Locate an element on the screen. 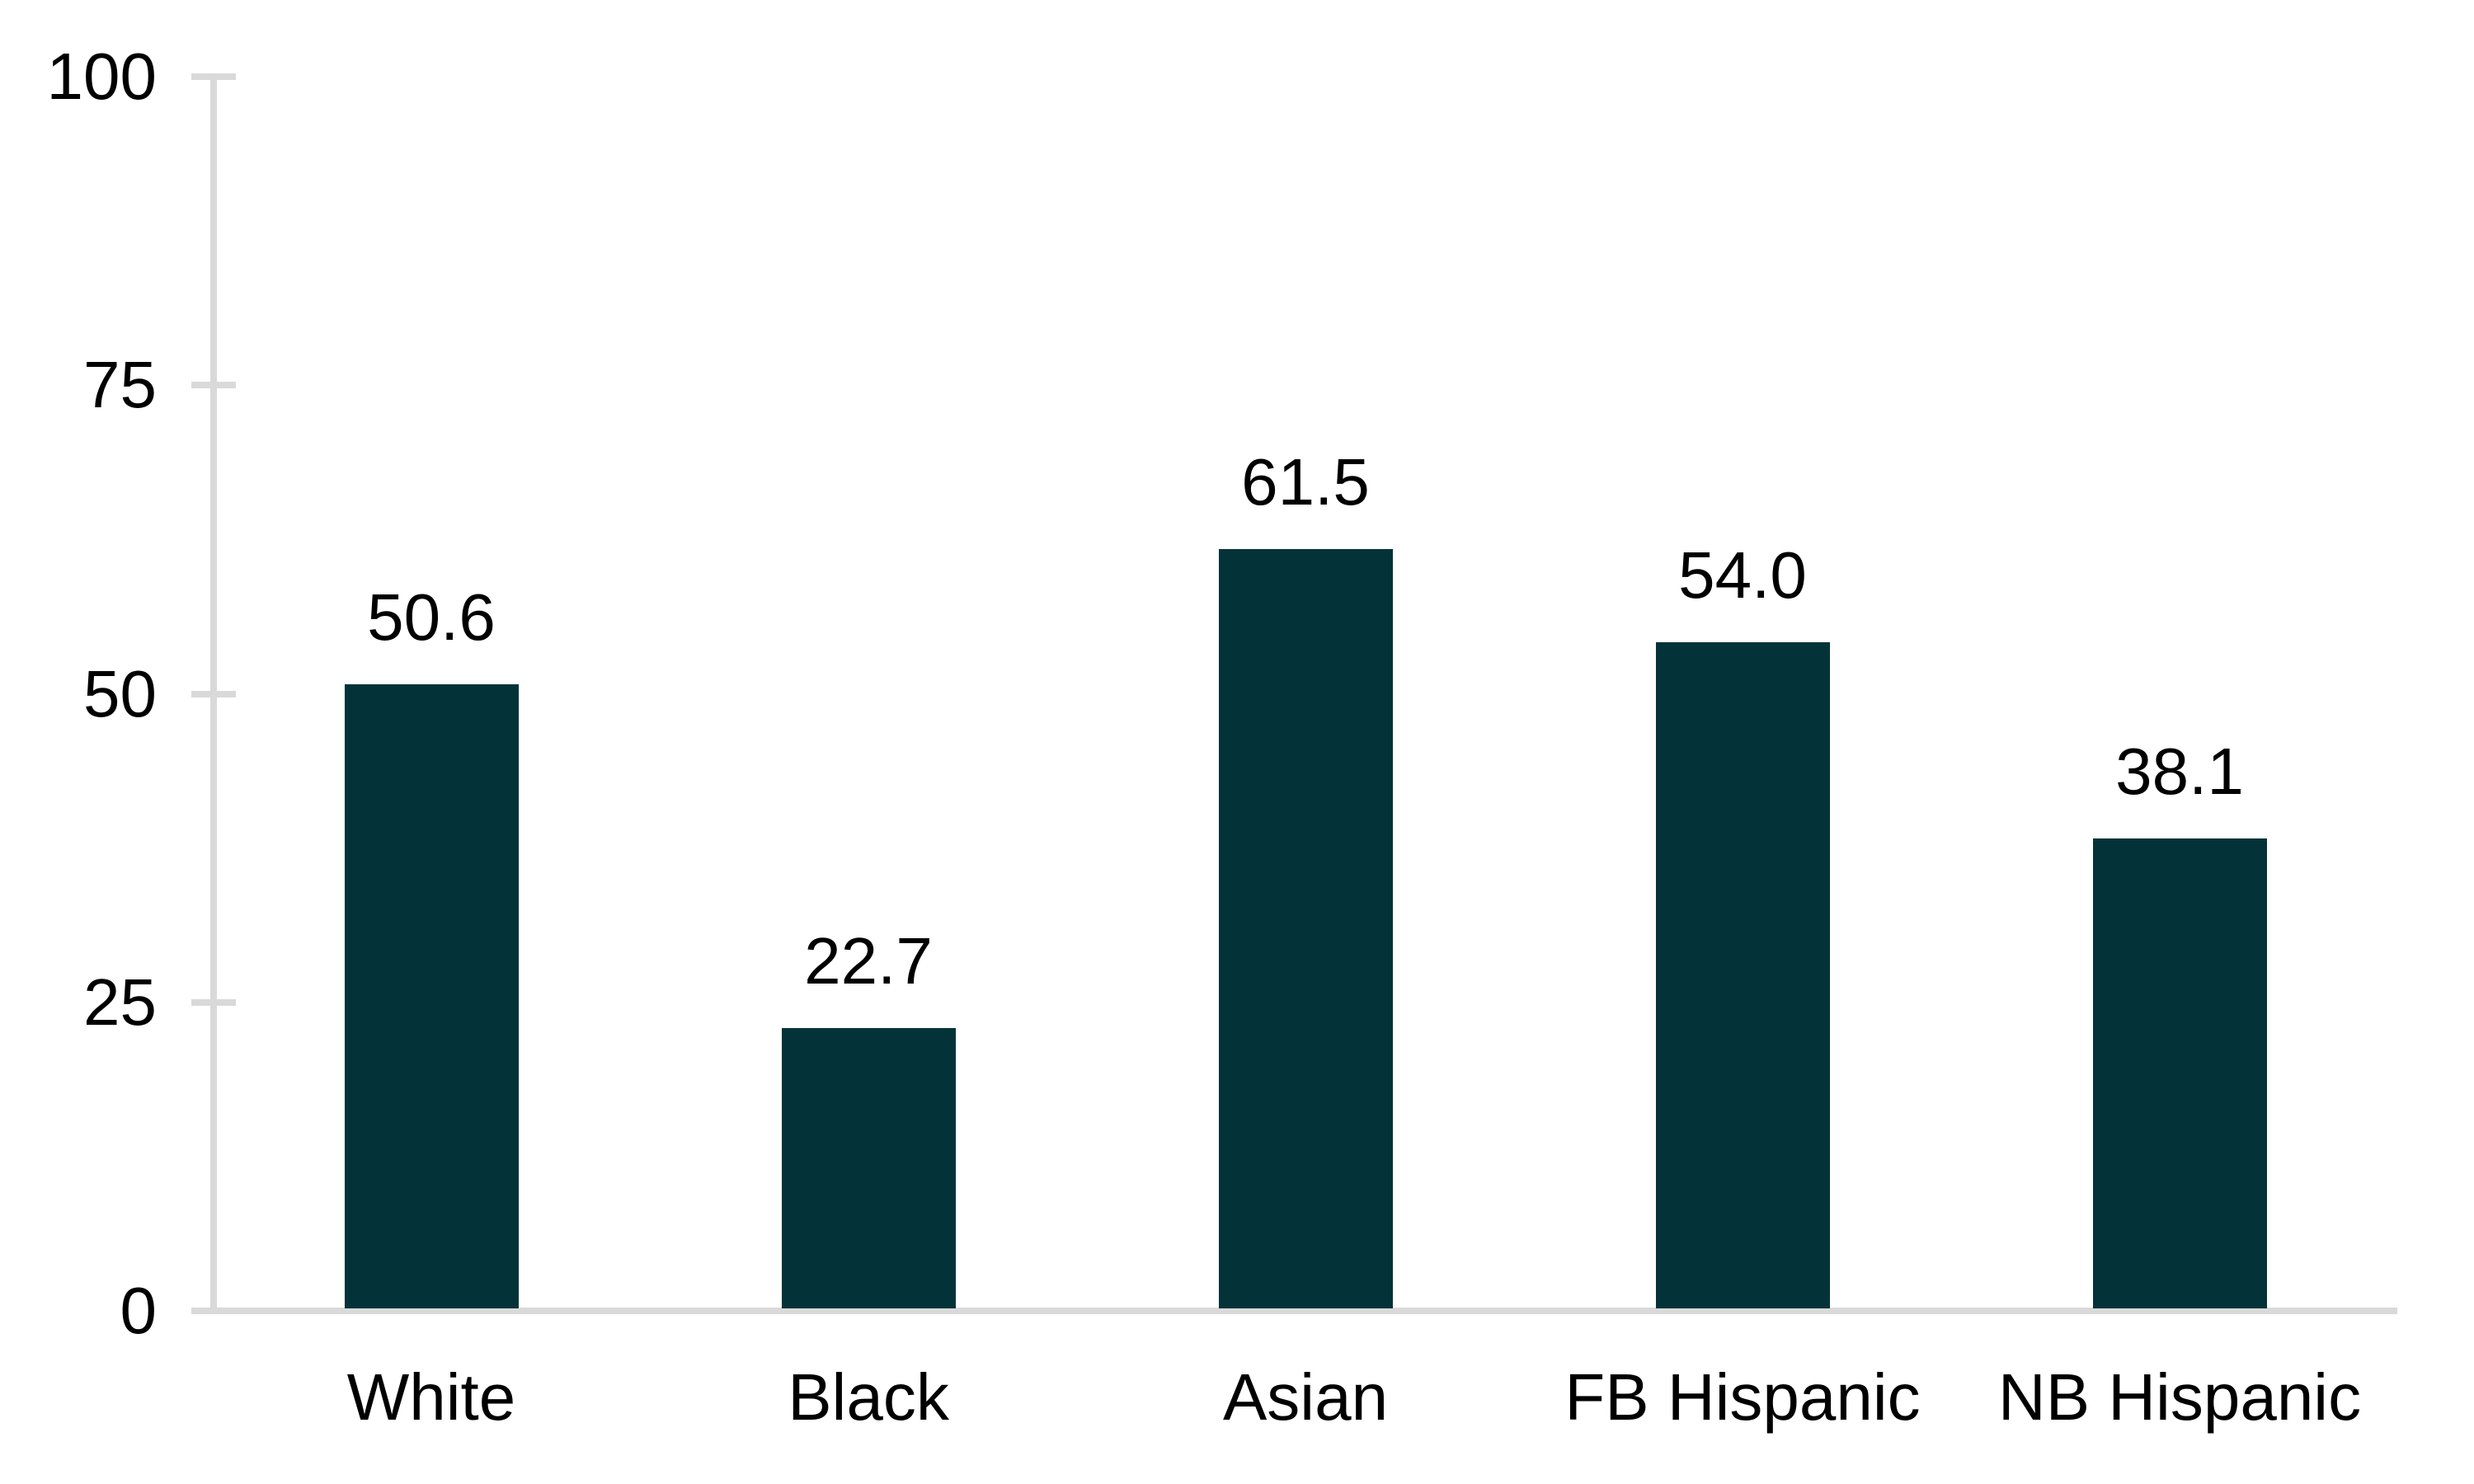 The height and width of the screenshot is (1484, 2474). x-axis-line is located at coordinates (1294, 1311).